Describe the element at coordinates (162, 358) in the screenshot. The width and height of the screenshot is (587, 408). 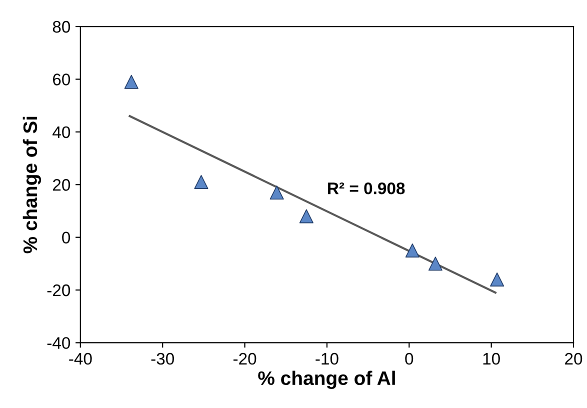
I see `x-tick-label: -30` at that location.